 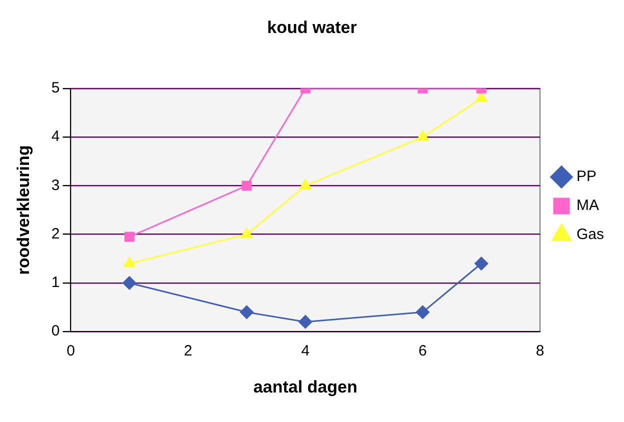 I want to click on y-tick-label: 2, so click(x=55, y=233).